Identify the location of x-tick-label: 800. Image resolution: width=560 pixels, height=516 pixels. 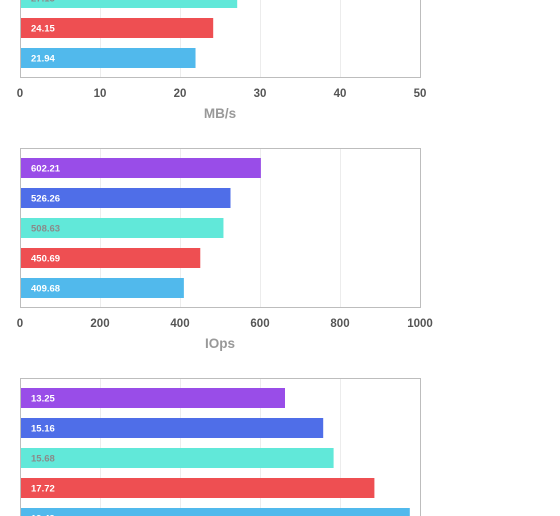
(339, 324).